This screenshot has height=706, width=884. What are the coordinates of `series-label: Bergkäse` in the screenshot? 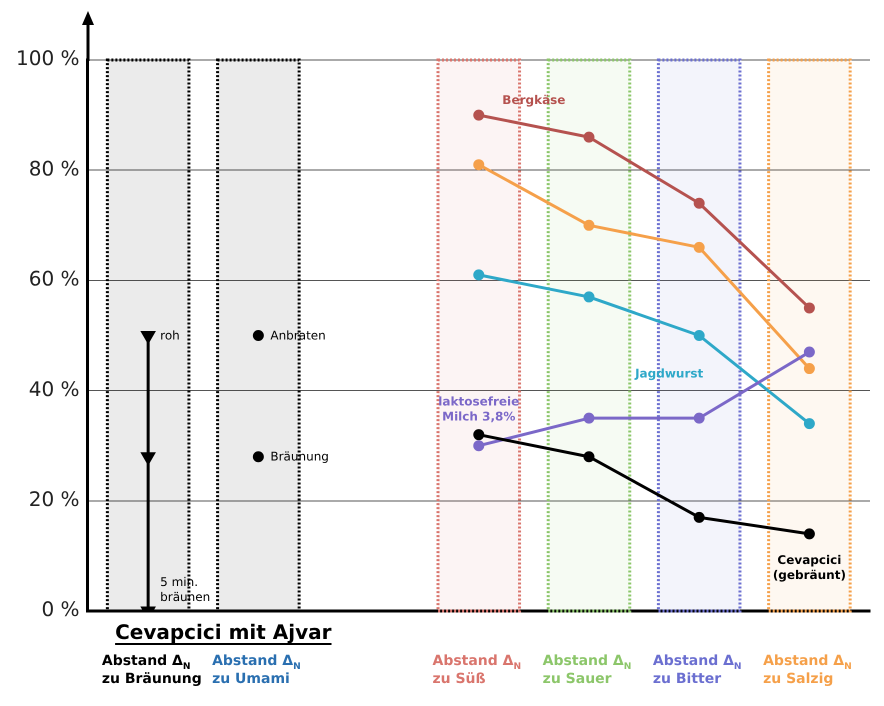 It's located at (534, 100).